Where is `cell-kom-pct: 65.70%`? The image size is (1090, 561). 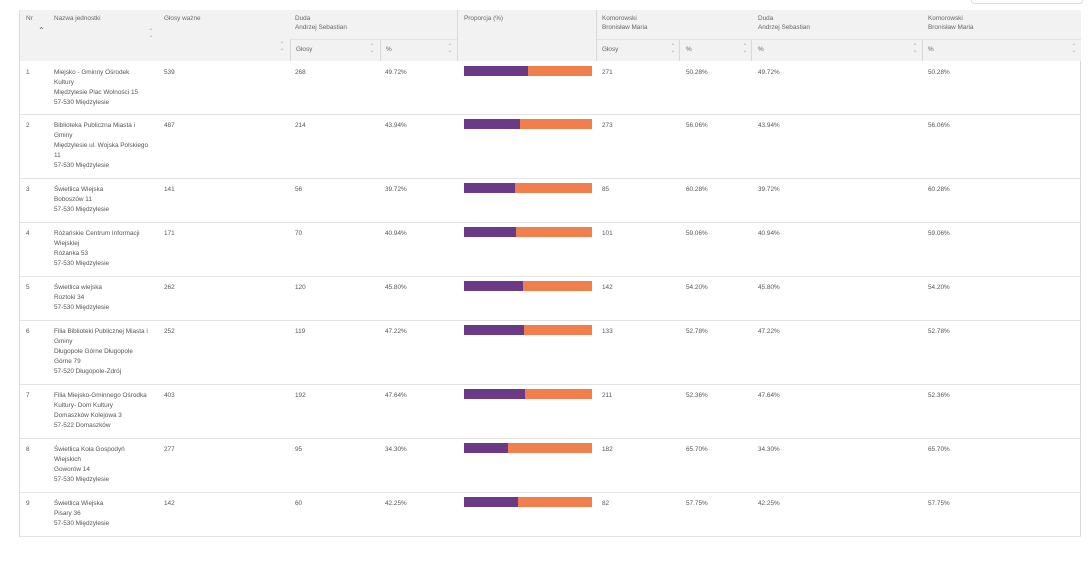
cell-kom-pct: 65.70% is located at coordinates (697, 449).